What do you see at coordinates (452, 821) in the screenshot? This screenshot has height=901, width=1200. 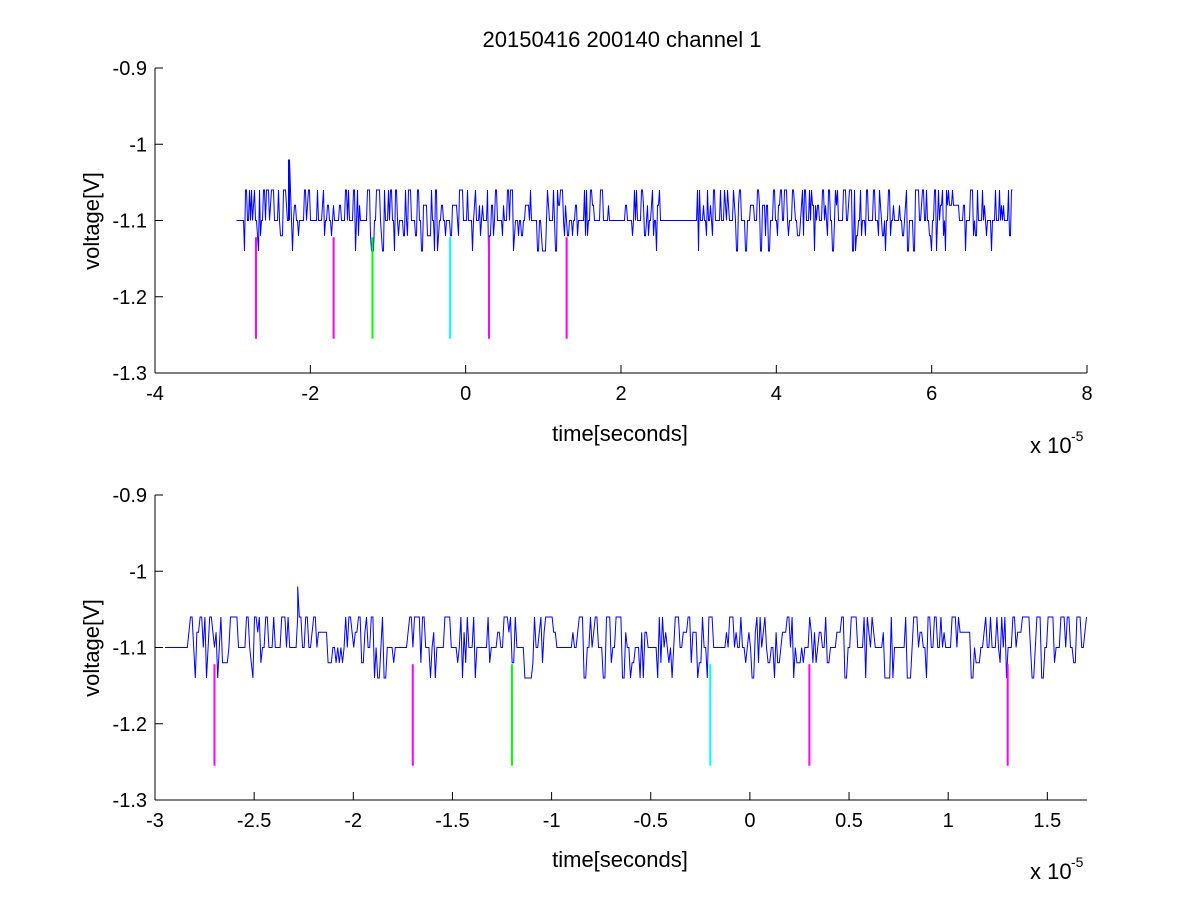 I see `x-tick-label: -1.5` at bounding box center [452, 821].